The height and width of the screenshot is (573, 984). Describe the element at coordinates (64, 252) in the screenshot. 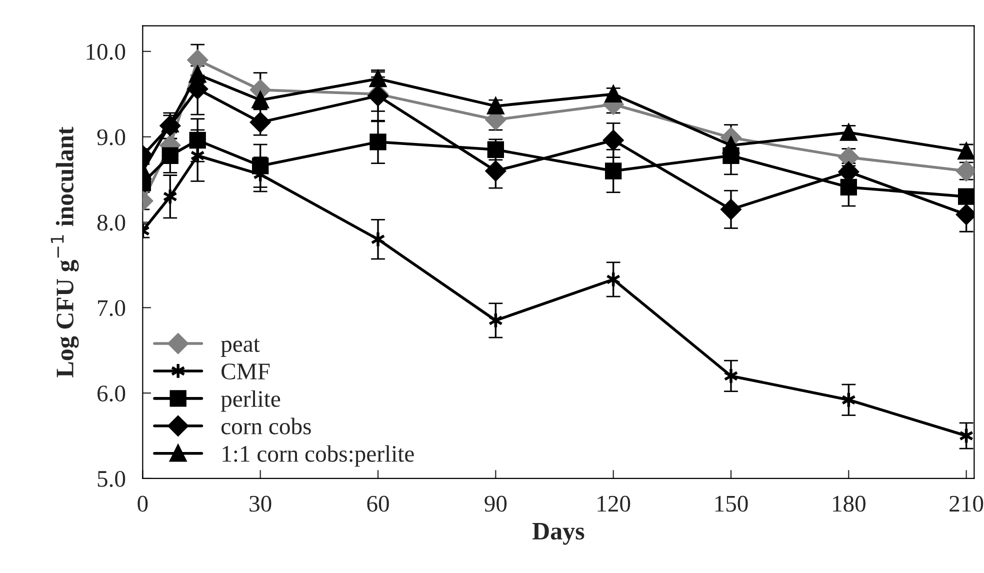

I see `y-axis-title: Log CFU g$^{−1}$ inoculant` at that location.